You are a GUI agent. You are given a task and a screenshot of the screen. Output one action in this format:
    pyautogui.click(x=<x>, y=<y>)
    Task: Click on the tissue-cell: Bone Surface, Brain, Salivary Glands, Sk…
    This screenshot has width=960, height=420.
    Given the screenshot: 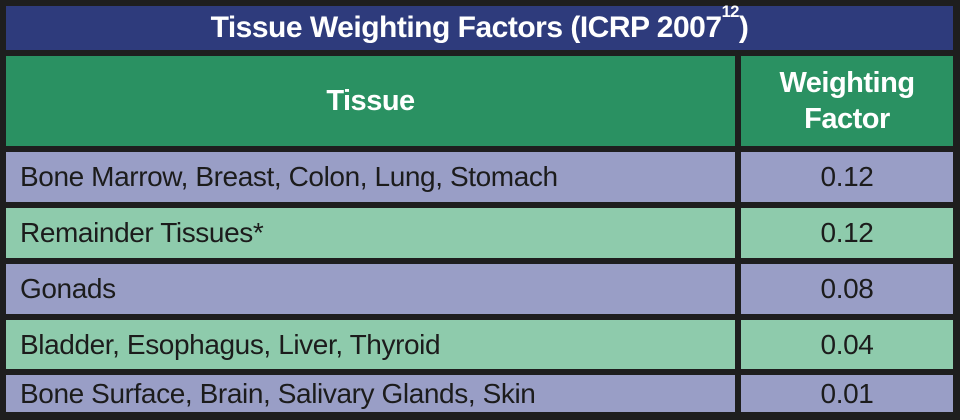 What is the action you would take?
    pyautogui.click(x=370, y=393)
    